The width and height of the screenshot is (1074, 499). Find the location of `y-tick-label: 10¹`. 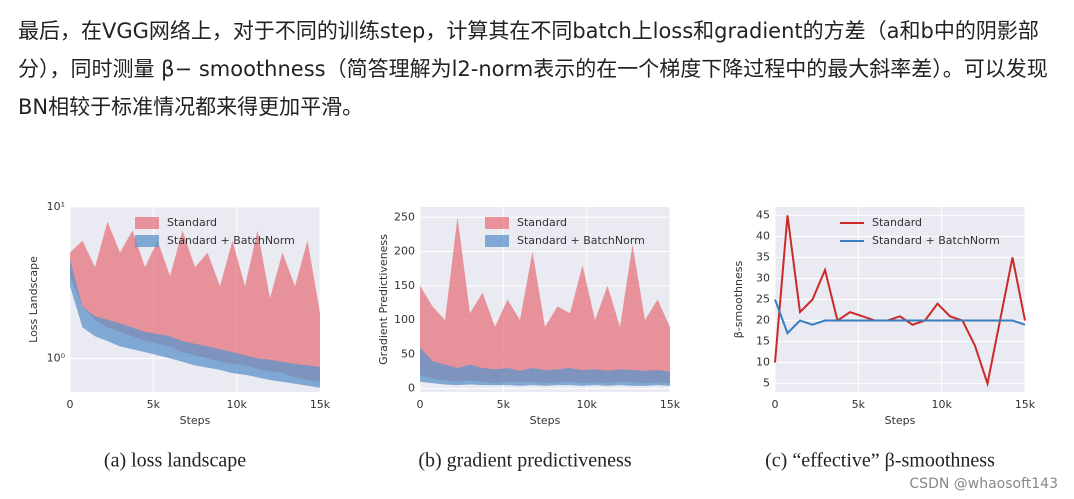

y-tick-label: 10¹ is located at coordinates (56, 206).